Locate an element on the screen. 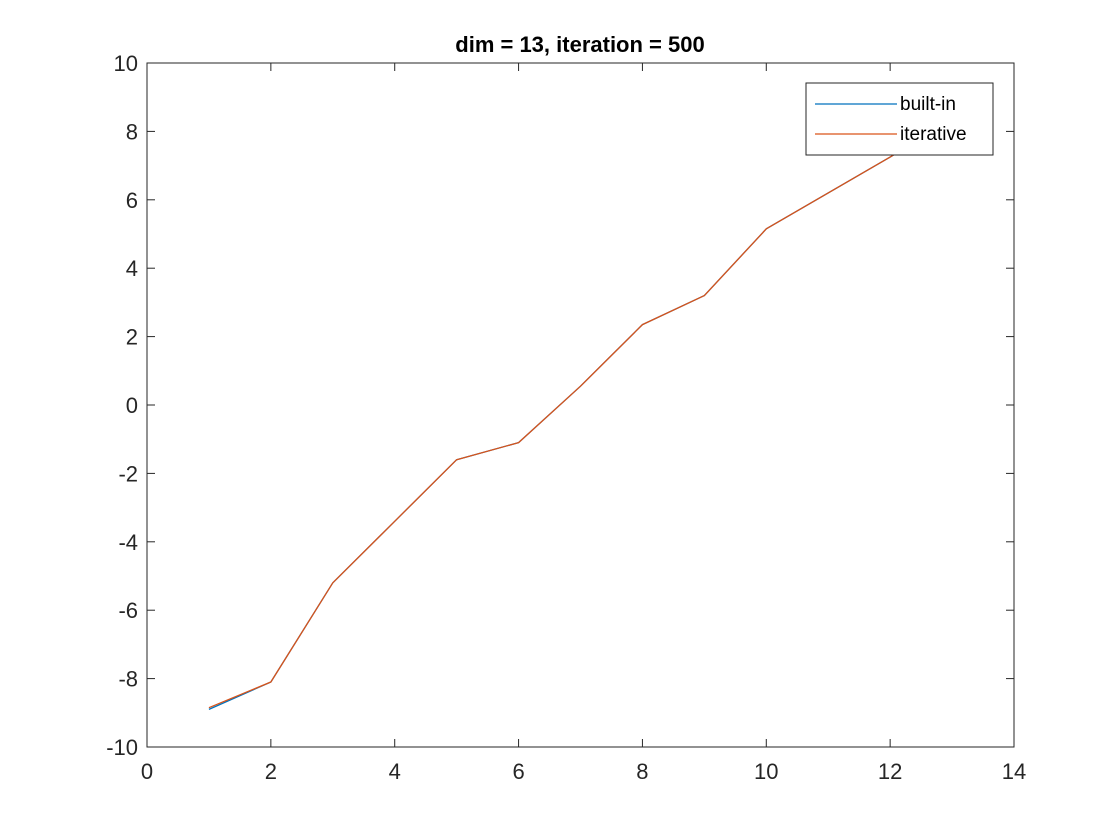 The image size is (1120, 840). y-tick-label: 2 is located at coordinates (132, 337).